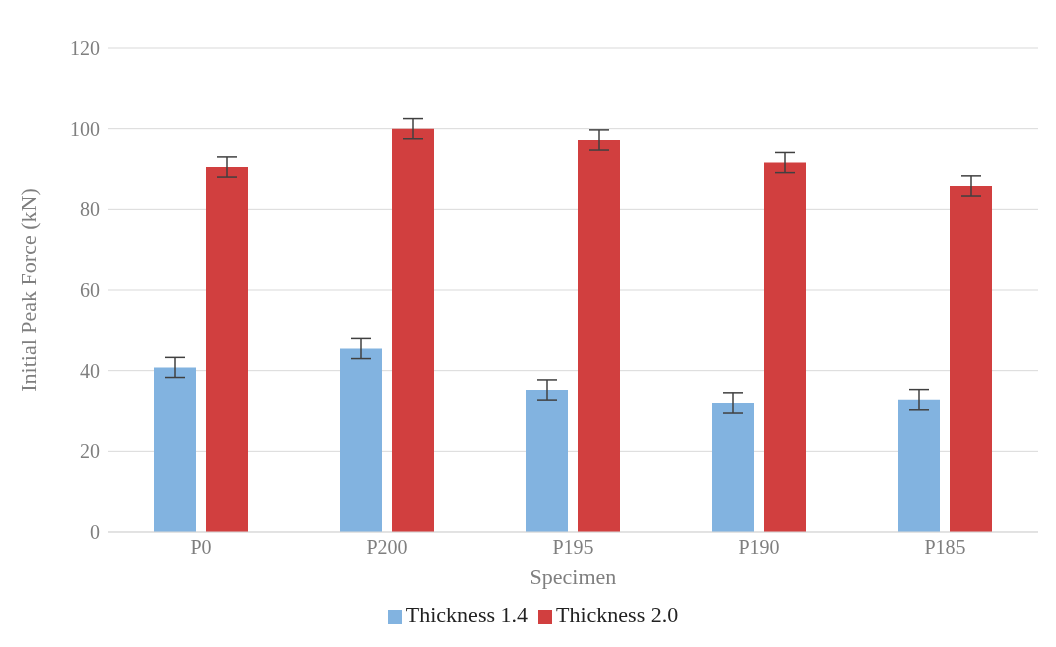 This screenshot has width=1056, height=647. Describe the element at coordinates (28, 290) in the screenshot. I see `y-axis-title: Initial Peak Force (kN)` at that location.